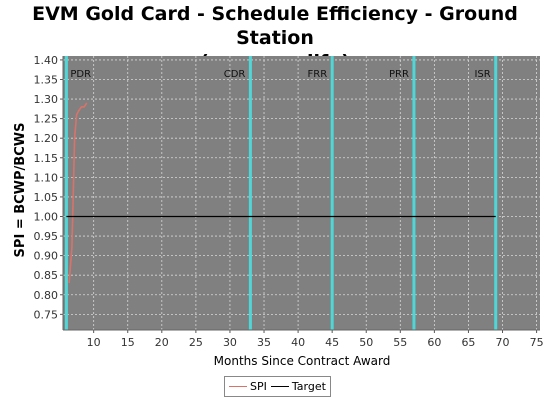 This screenshot has width=550, height=400. What do you see at coordinates (318, 74) in the screenshot?
I see `milestone-label-frr: FRR` at bounding box center [318, 74].